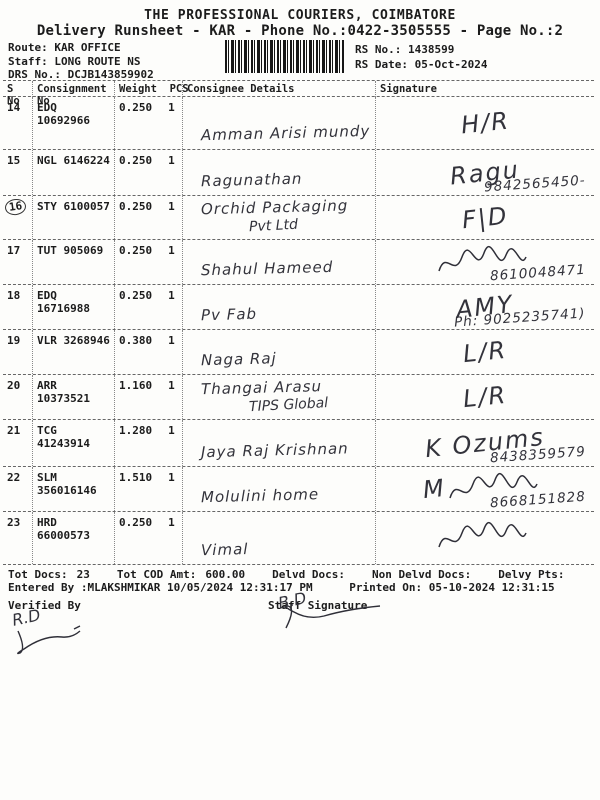  What do you see at coordinates (18, 262) in the screenshot?
I see `cell-sno: 17` at bounding box center [18, 262].